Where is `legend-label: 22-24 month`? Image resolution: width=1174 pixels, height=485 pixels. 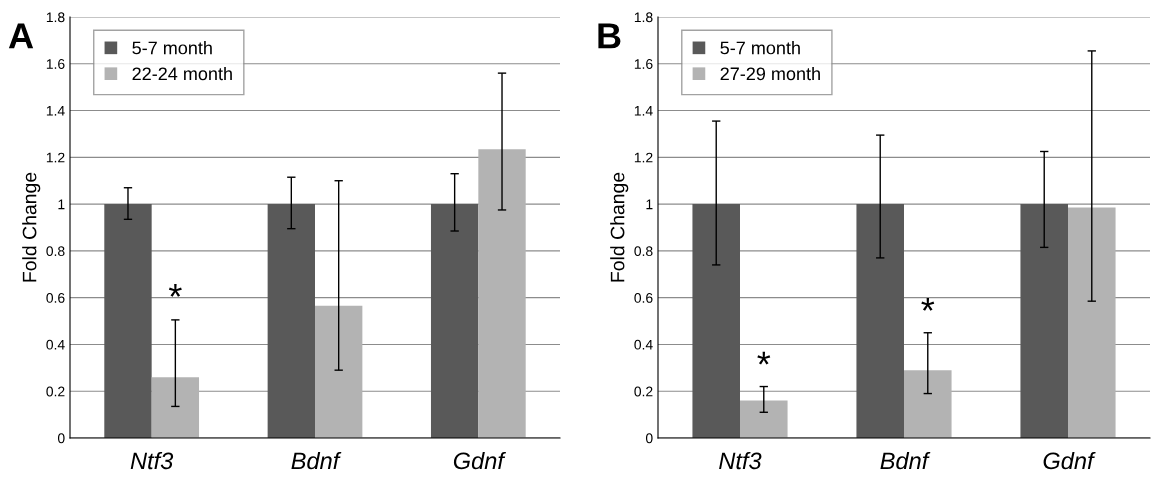 legend-label: 22-24 month is located at coordinates (182, 73).